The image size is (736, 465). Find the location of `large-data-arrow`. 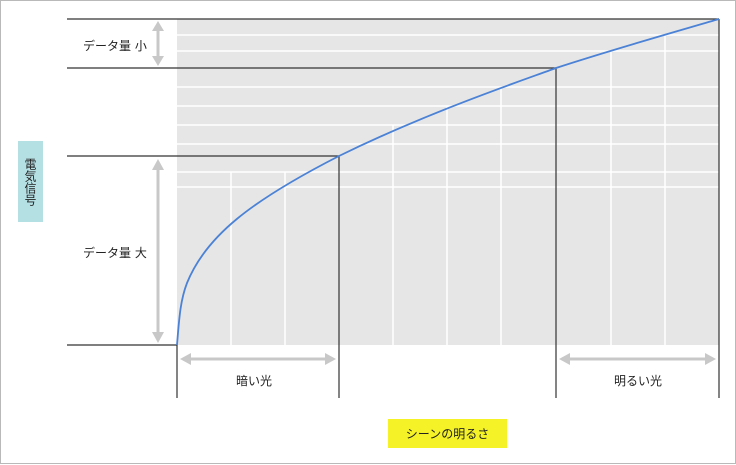

large-data-arrow is located at coordinates (158, 251).